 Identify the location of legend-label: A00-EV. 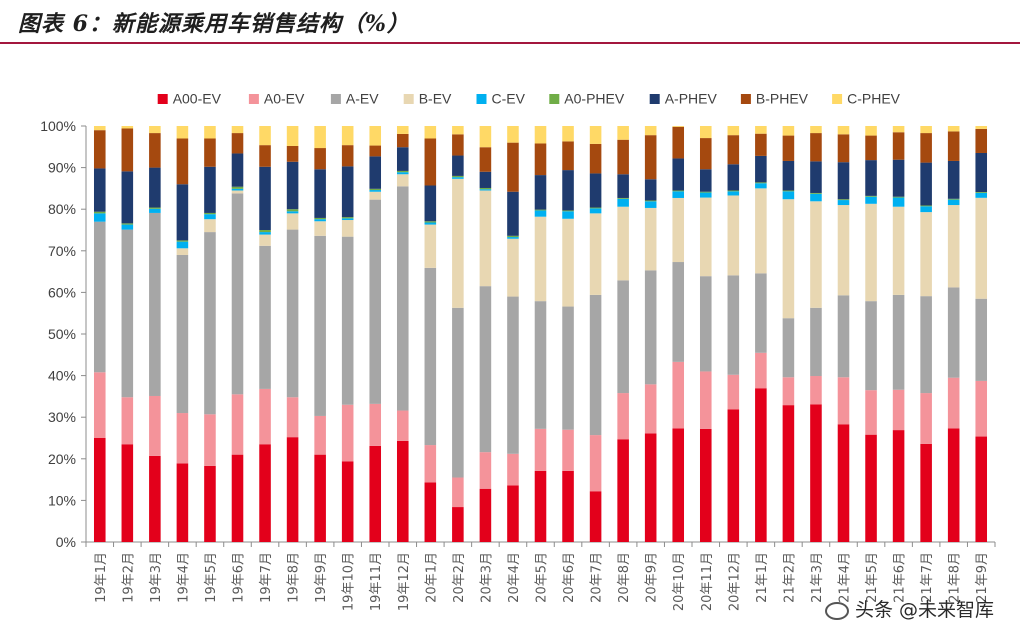
(197, 99).